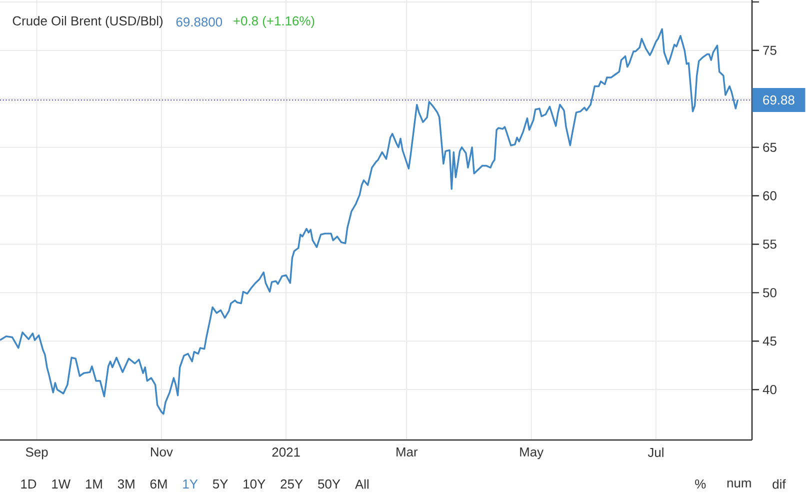 This screenshot has width=806, height=498. Describe the element at coordinates (532, 454) in the screenshot. I see `x-tick-label: May` at that location.